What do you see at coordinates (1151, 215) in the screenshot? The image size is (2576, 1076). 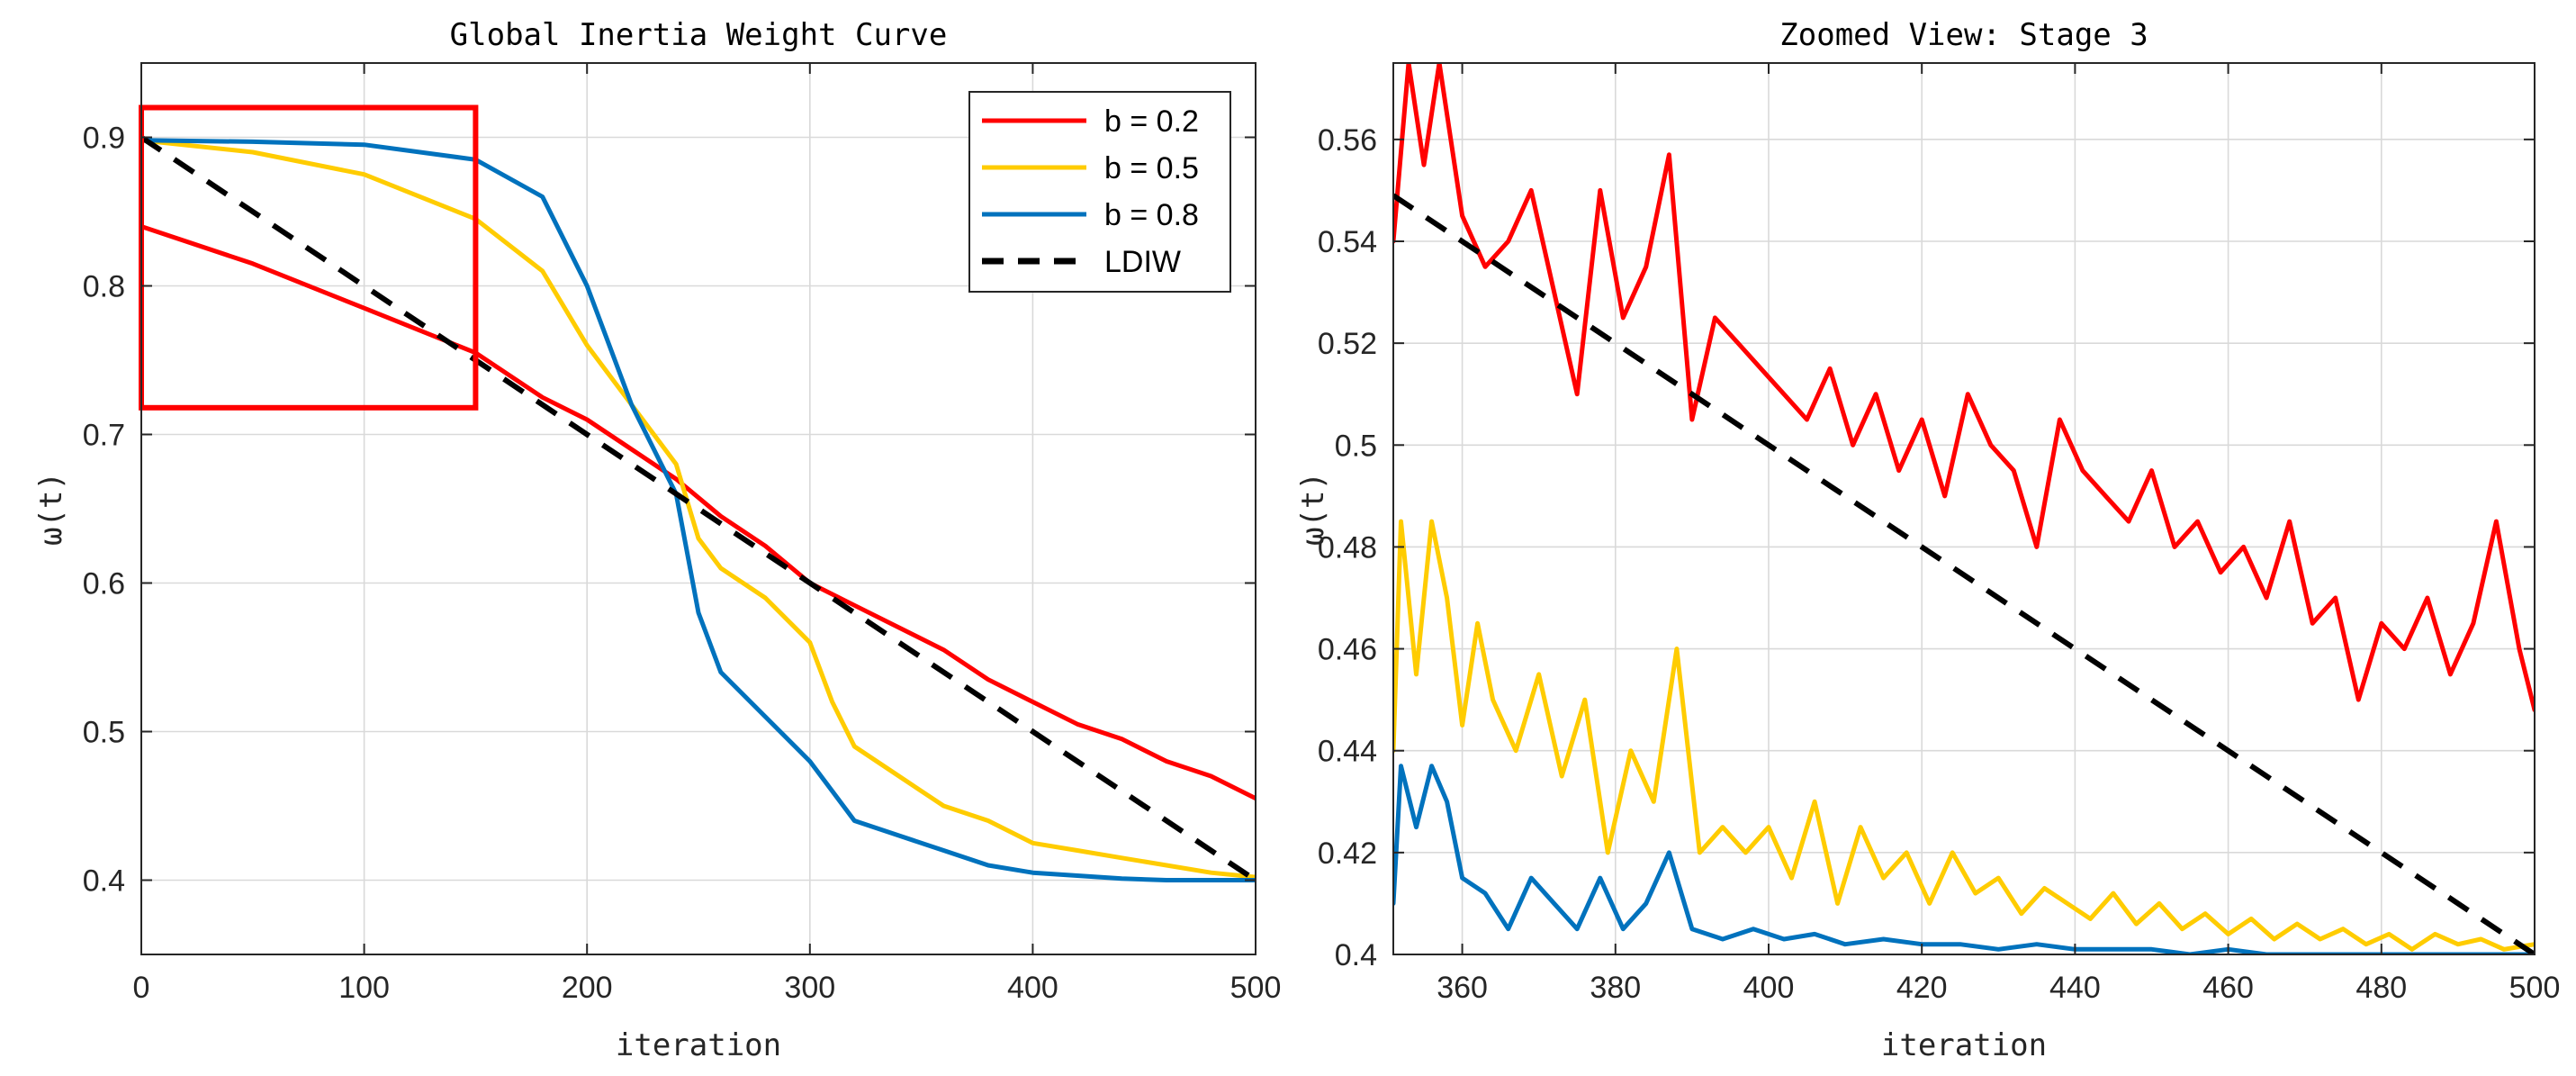 I see `legend-label-b-0-8: b = 0.8` at bounding box center [1151, 215].